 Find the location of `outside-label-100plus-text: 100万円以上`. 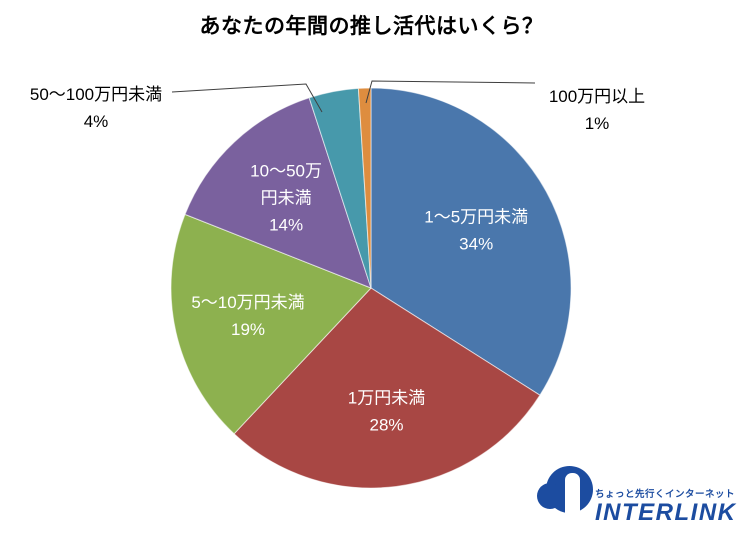

outside-label-100plus-text: 100万円以上 is located at coordinates (597, 96).